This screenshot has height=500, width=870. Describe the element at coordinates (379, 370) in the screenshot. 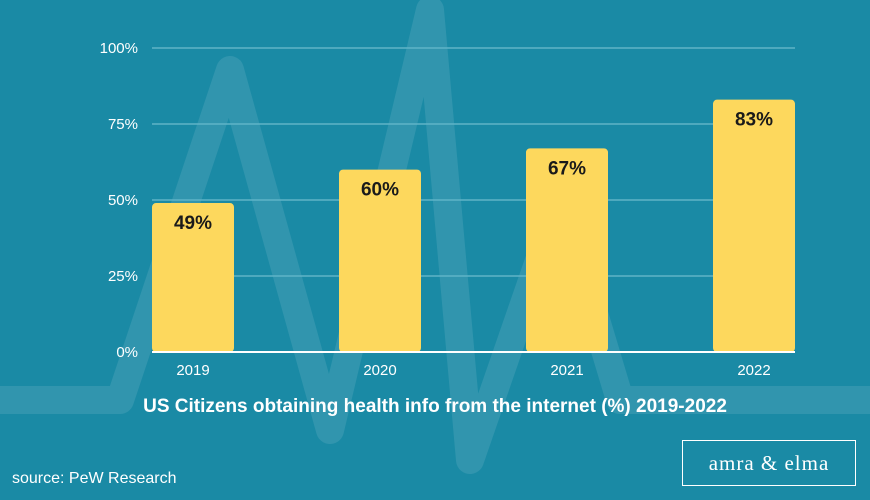

I see `x-tick-label: 2020` at that location.